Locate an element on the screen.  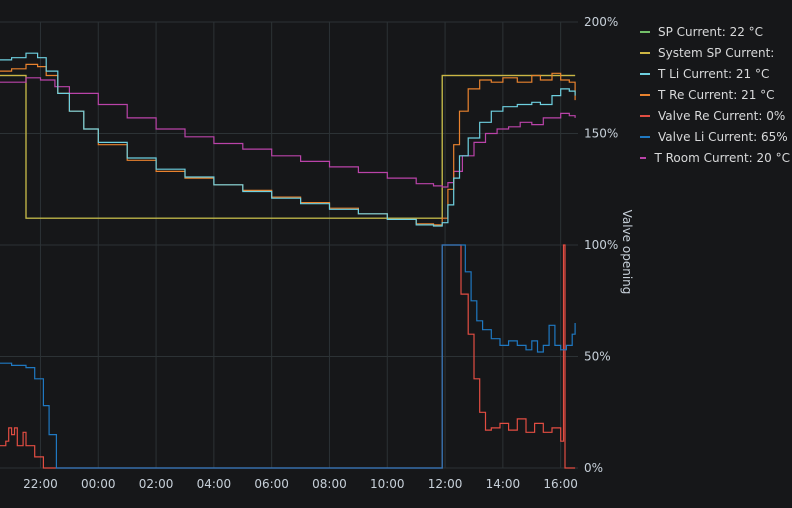
legend-label: T Li Current: 21 °C is located at coordinates (714, 73).